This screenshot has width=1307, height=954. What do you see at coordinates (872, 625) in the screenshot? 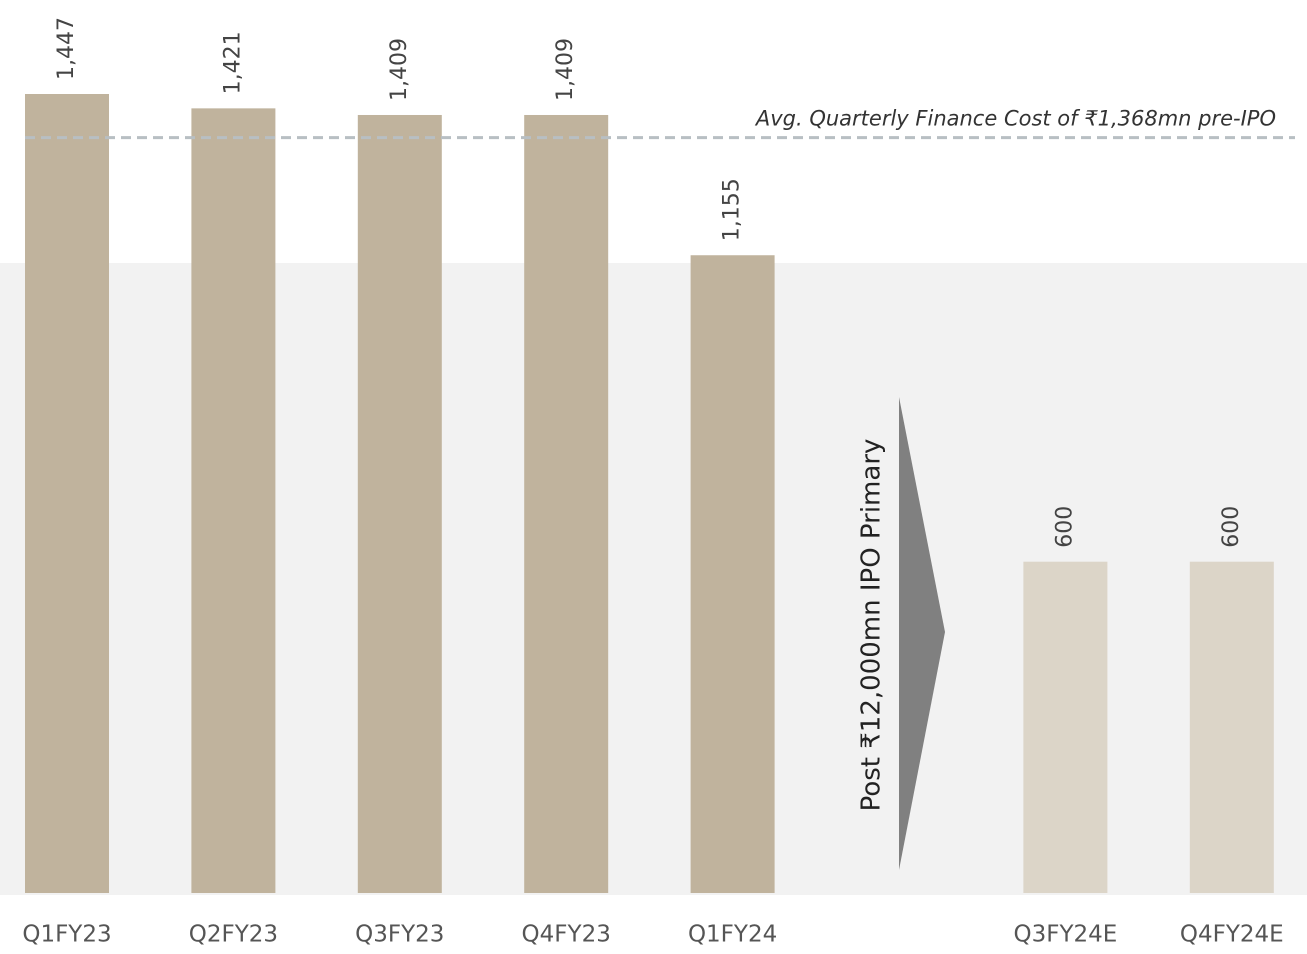
I see `annotation: Post ₹12,000mn IPO Primary` at bounding box center [872, 625].